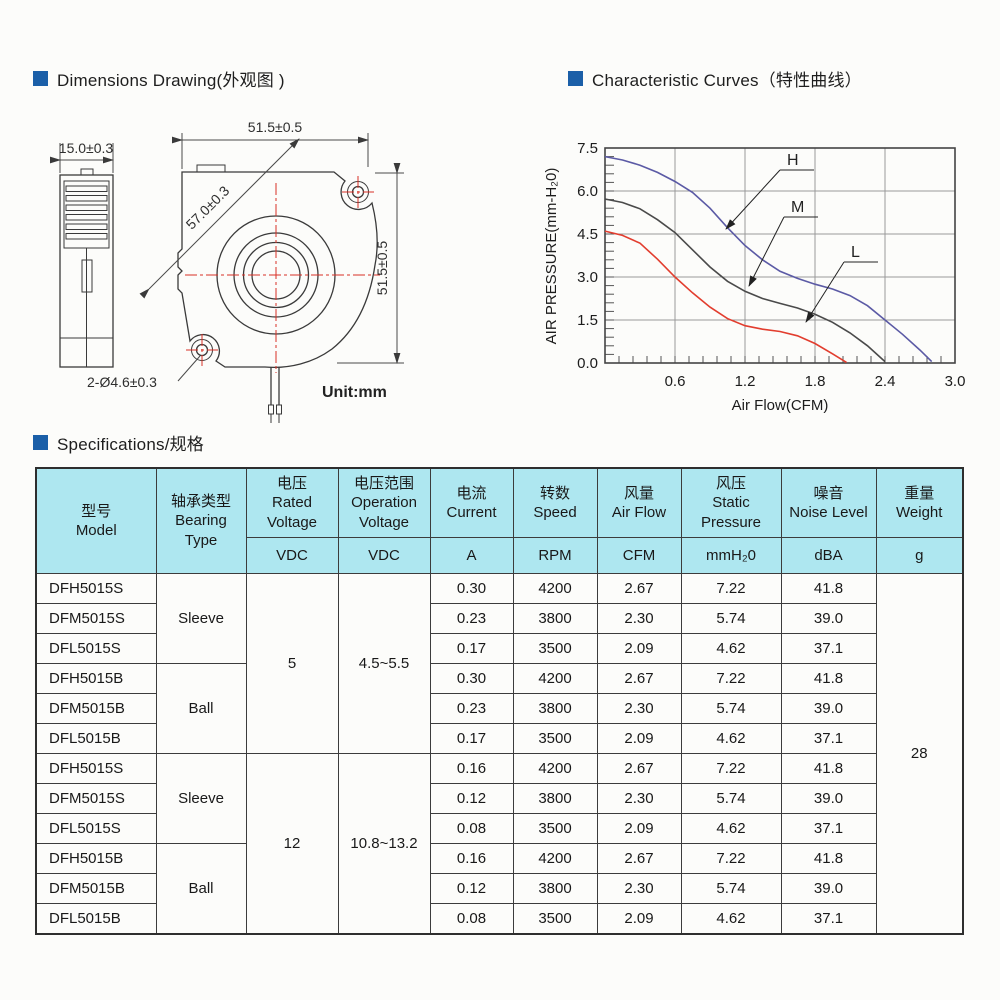  What do you see at coordinates (555, 502) in the screenshot?
I see `col-header-speed: 转数 Speed` at bounding box center [555, 502].